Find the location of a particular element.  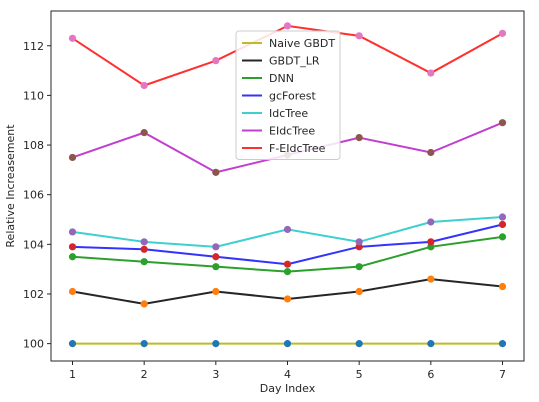

y-tick-label: 104 is located at coordinates (33, 244).